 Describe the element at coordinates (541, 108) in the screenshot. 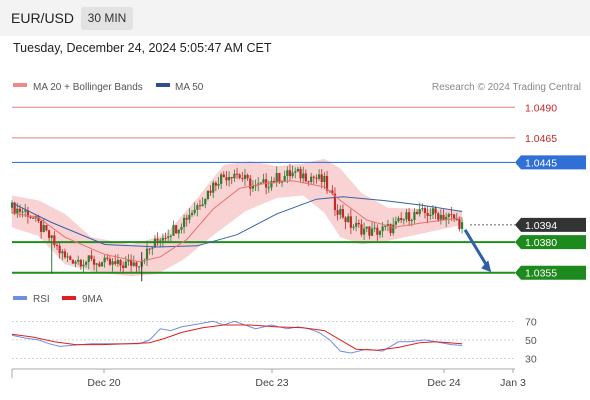

I see `level-label-1-0490: 1.0490` at that location.